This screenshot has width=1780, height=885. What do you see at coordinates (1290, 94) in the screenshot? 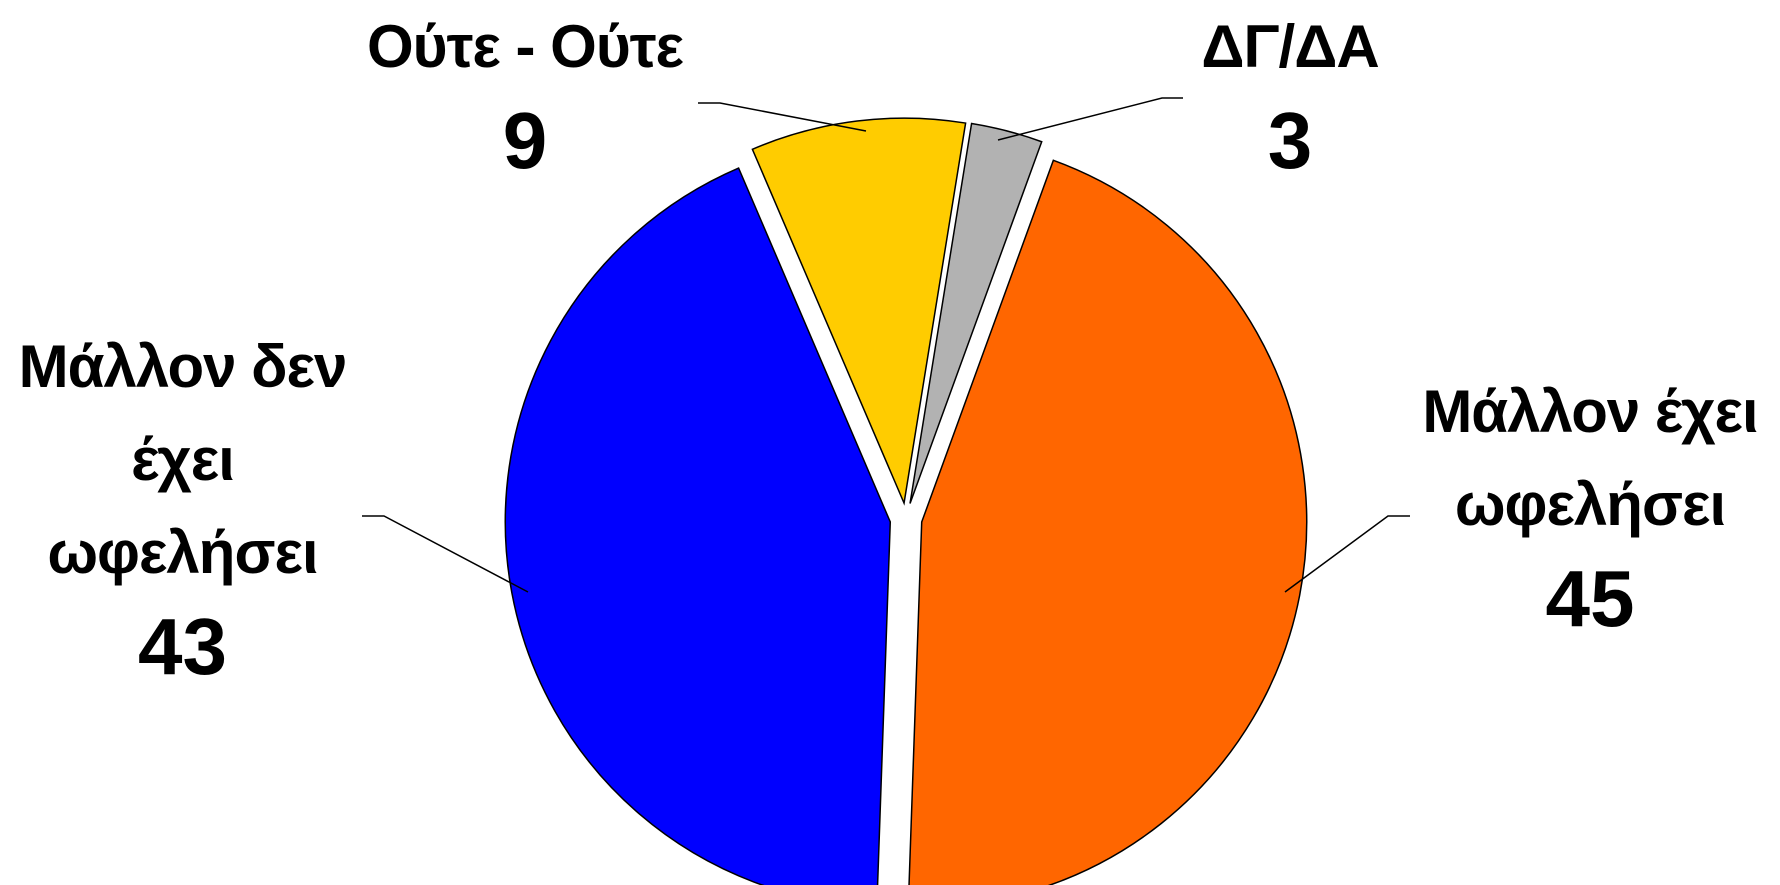
I see `slice-label: ΔΓ/ΔΑ 3` at bounding box center [1290, 94].